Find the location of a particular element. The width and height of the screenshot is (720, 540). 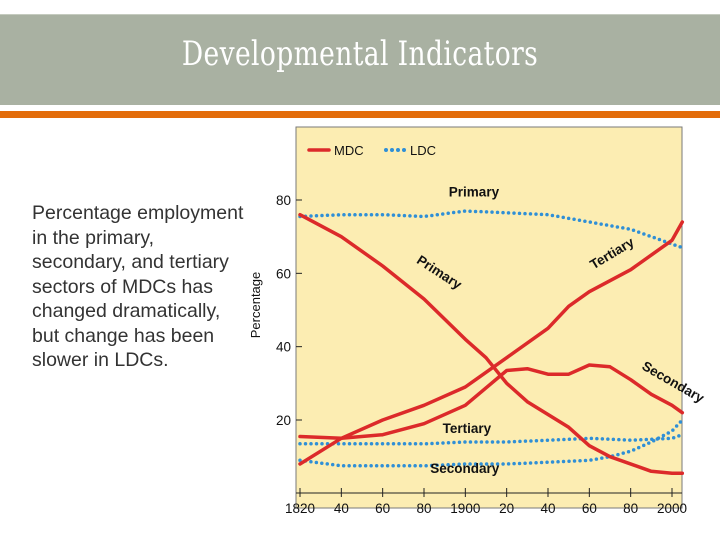

x-tick-label: 1900 is located at coordinates (465, 508).